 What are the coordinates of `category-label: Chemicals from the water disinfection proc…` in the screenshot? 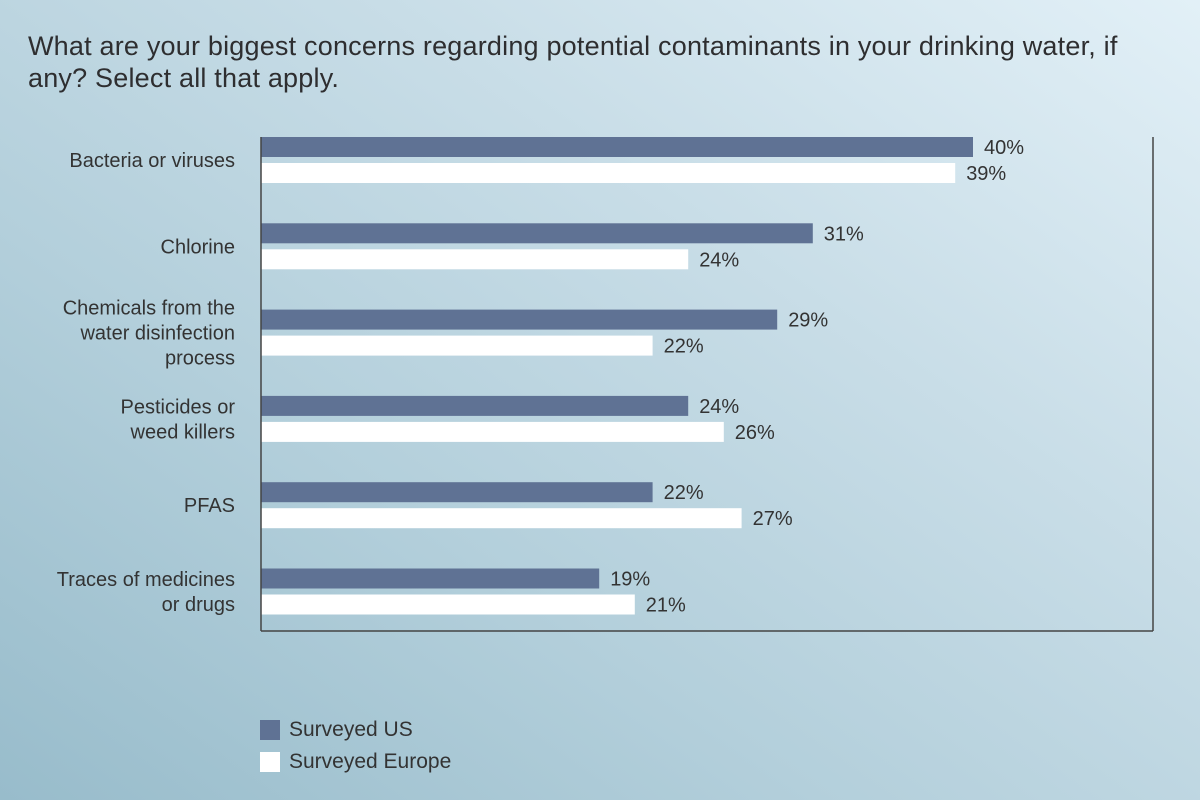 It's located at (149, 334).